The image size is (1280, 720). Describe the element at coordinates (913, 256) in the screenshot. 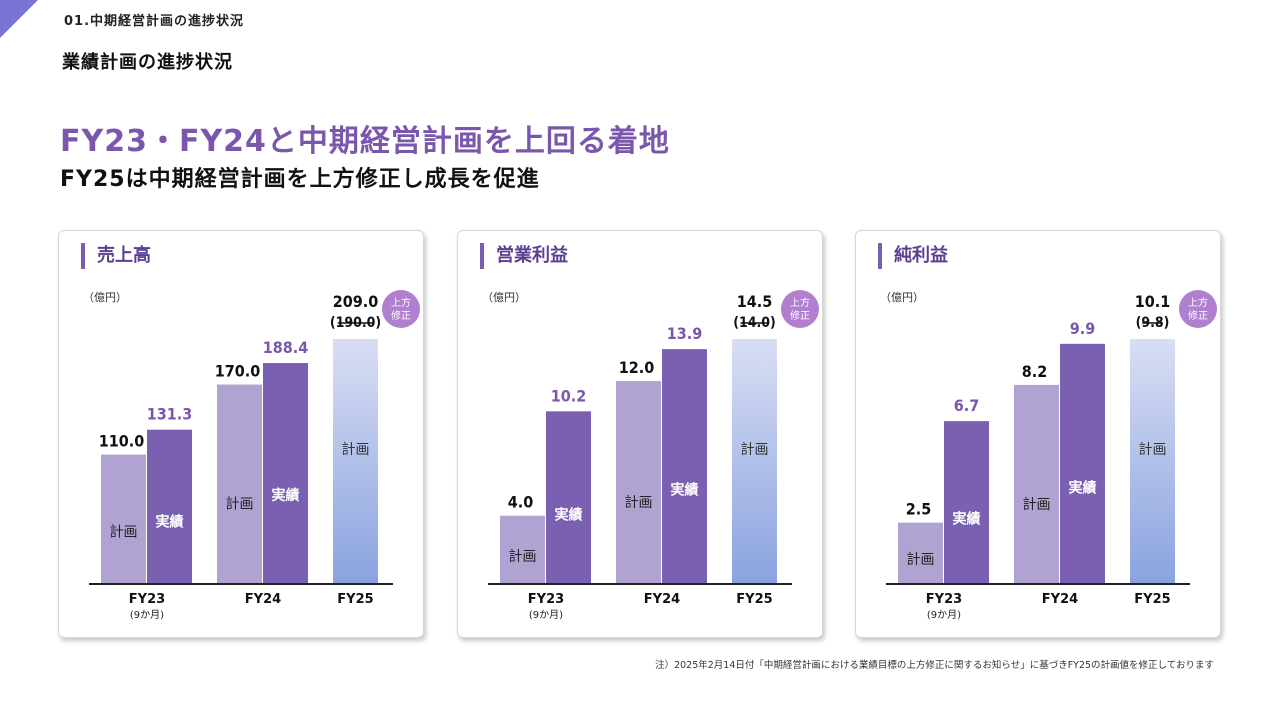

I see `chart-title: 純利益` at that location.